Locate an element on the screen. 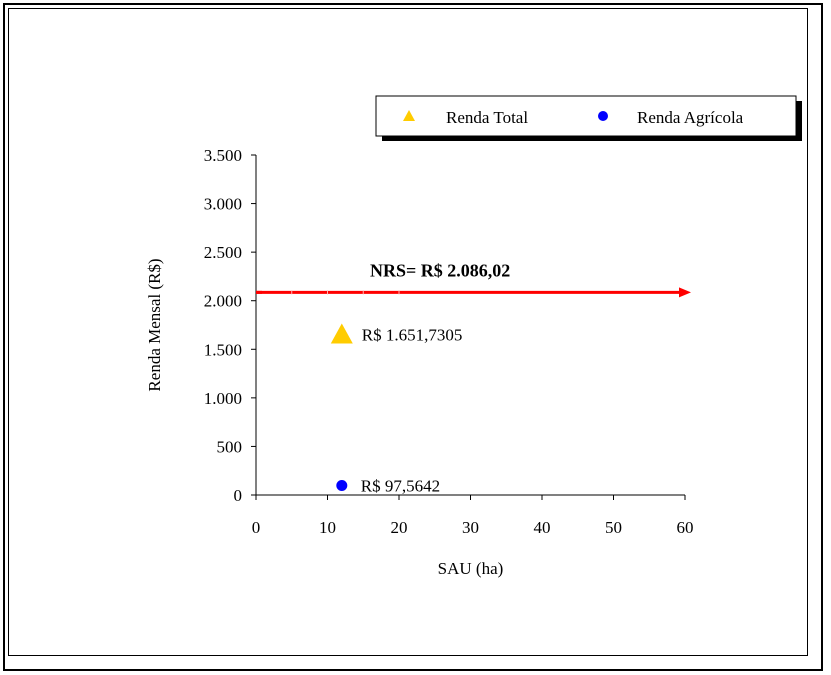 This screenshot has height=675, width=831. point-renda-total is located at coordinates (341, 333).